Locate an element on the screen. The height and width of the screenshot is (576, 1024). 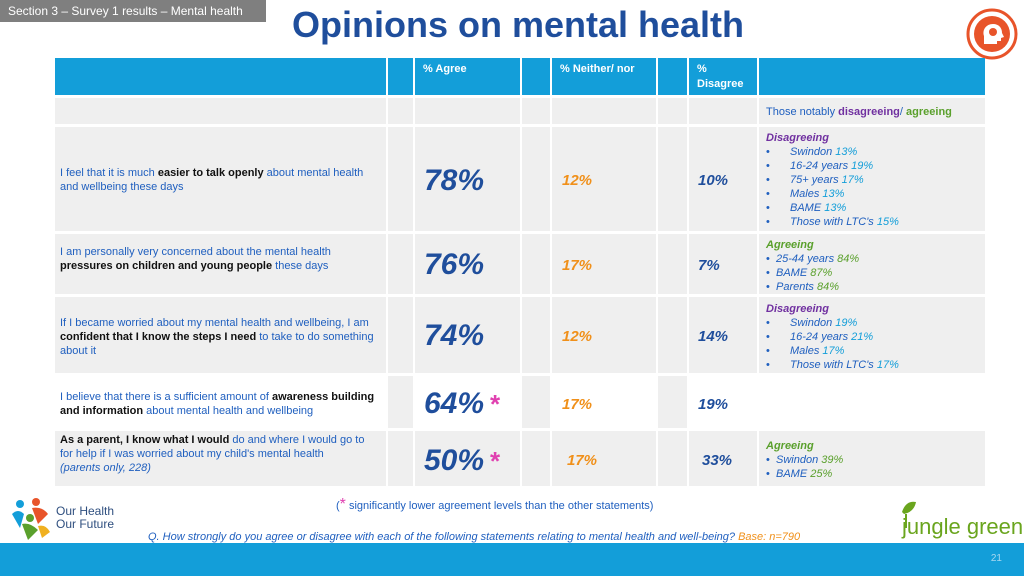
row-2-statement-part: these days is located at coordinates (300, 266).